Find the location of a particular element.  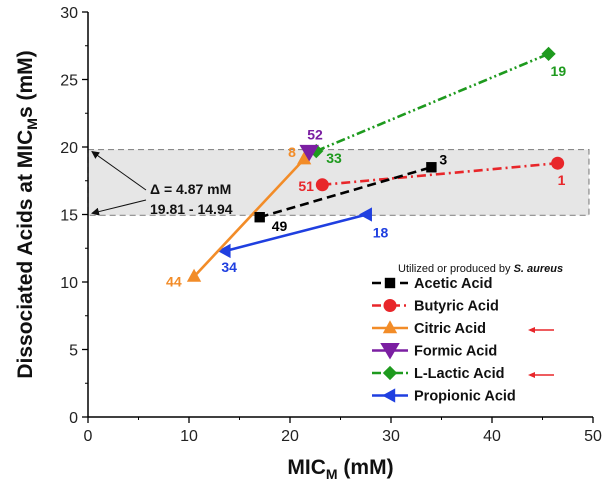

legend-label: Citric Acid is located at coordinates (450, 329).